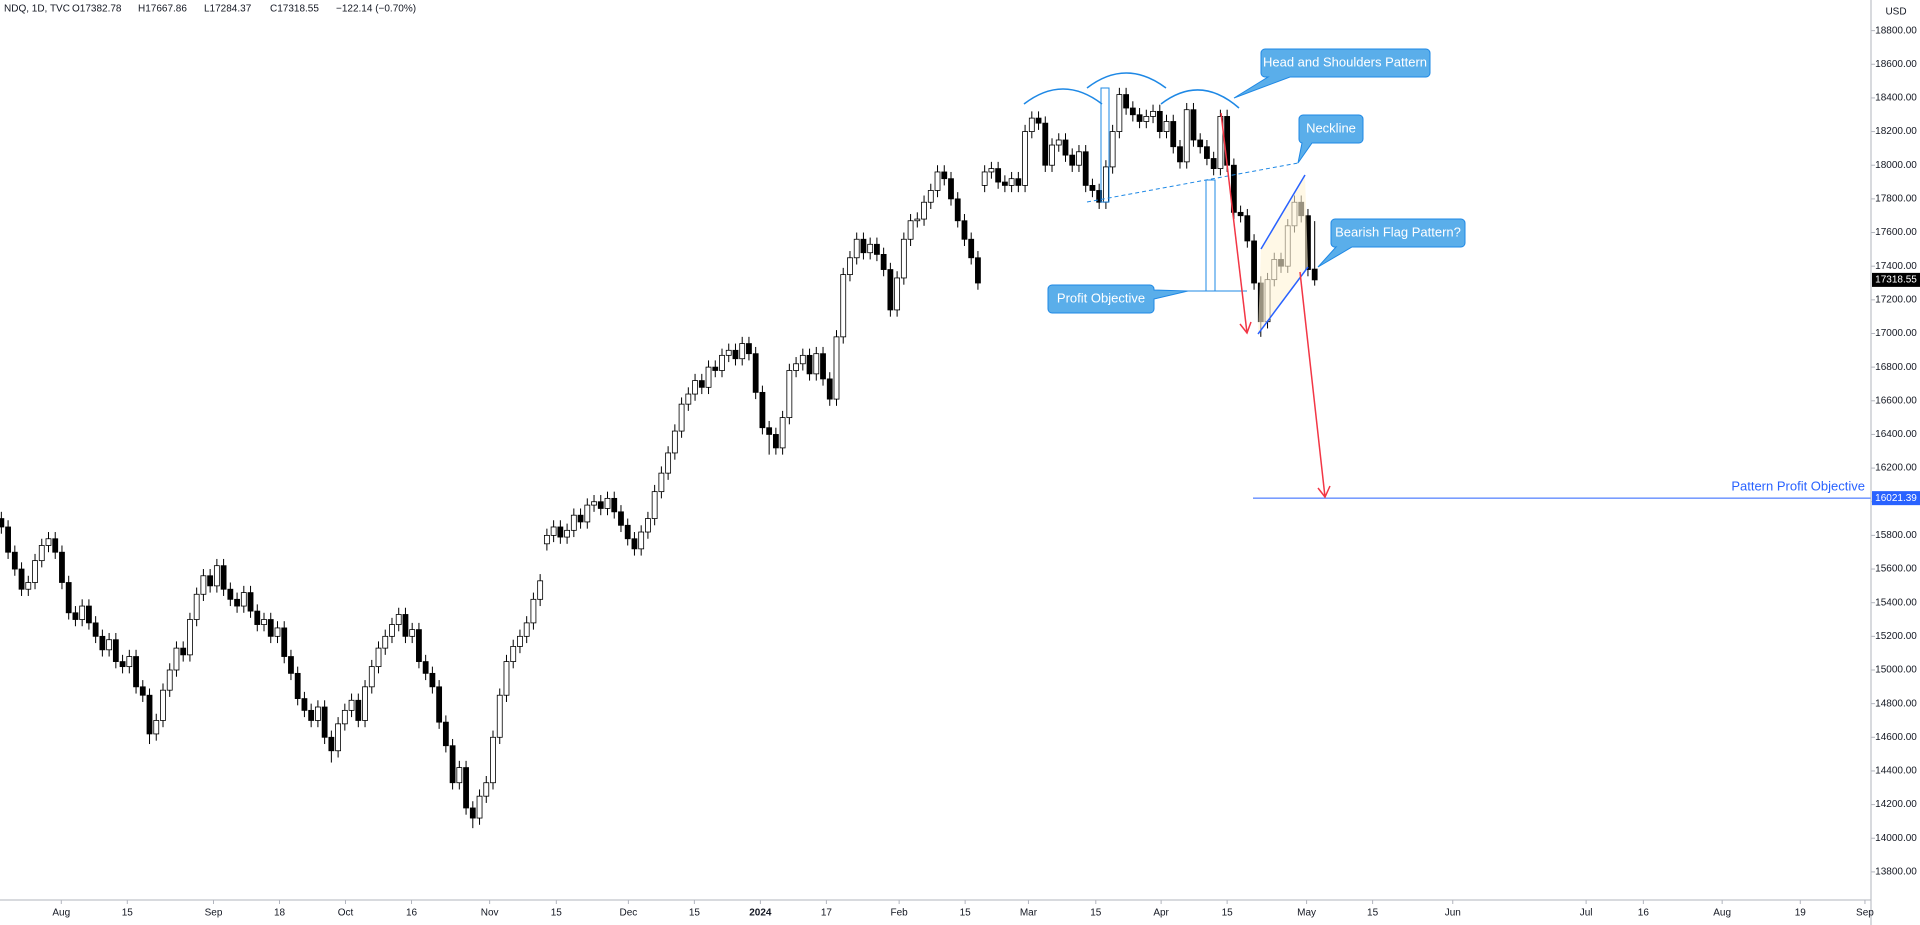 This screenshot has width=1920, height=925. What do you see at coordinates (628, 913) in the screenshot?
I see `x-tick-label: Dec` at bounding box center [628, 913].